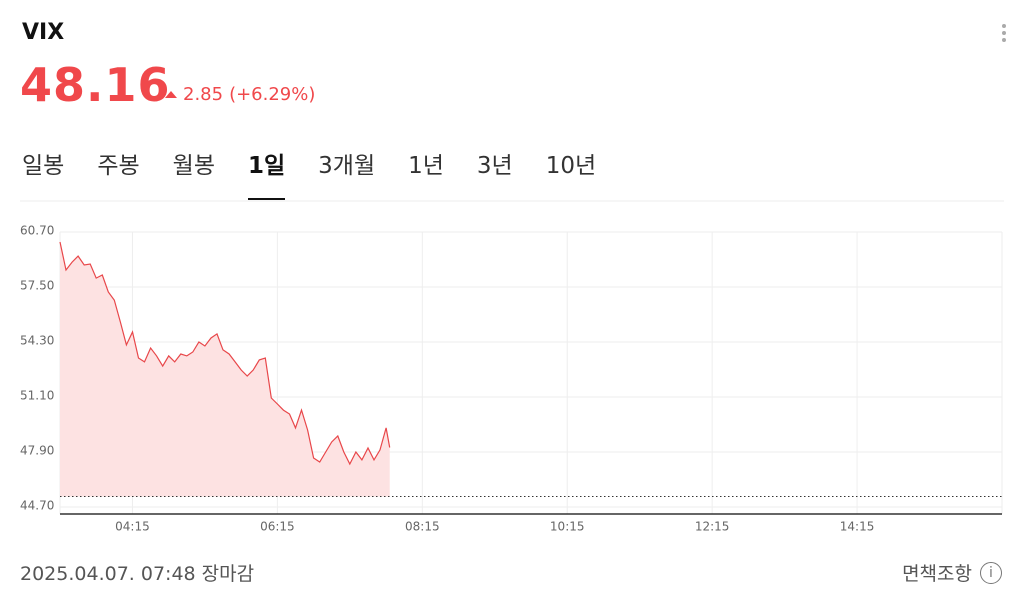 The height and width of the screenshot is (589, 1032). What do you see at coordinates (422, 527) in the screenshot?
I see `x-tick-label: 08:15` at bounding box center [422, 527].